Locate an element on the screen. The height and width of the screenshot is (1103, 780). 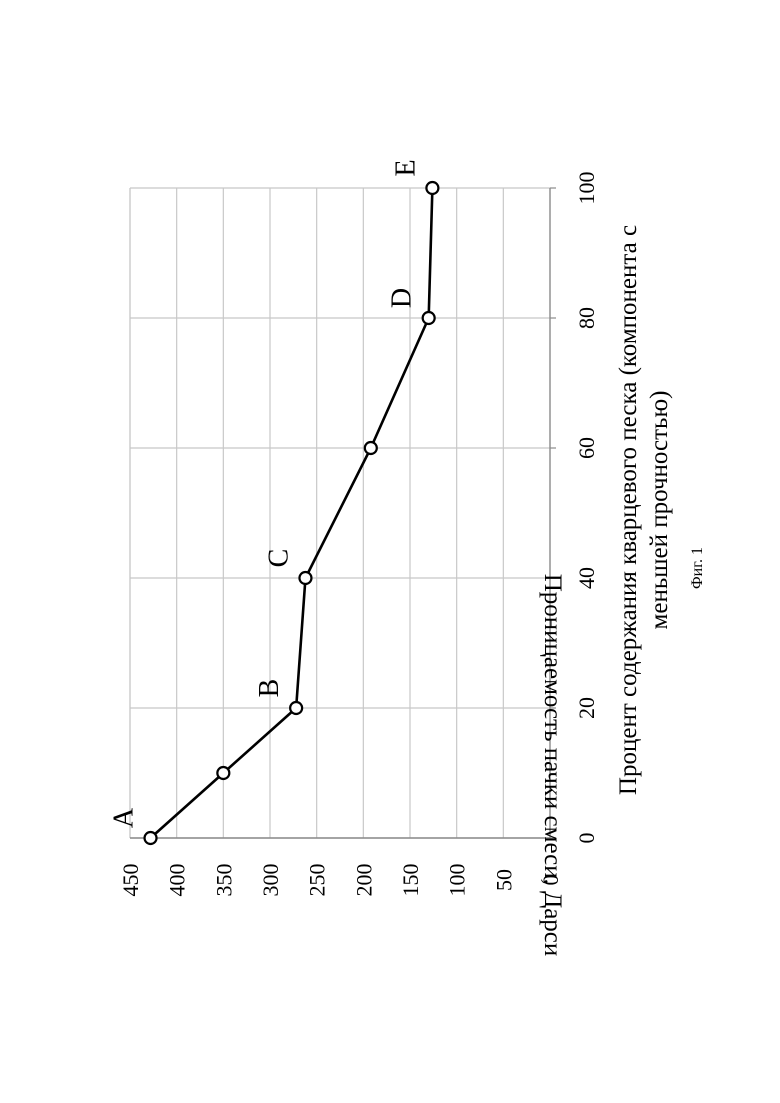
y-tick-label-150: 150 is located at coordinates (410, 880).